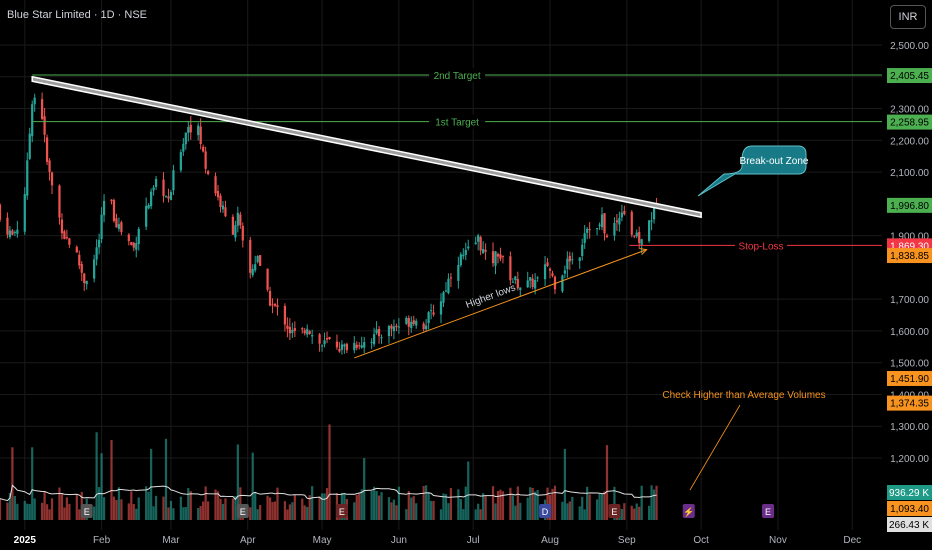 Image resolution: width=932 pixels, height=550 pixels. What do you see at coordinates (909, 46) in the screenshot?
I see `y-tick-label: 2,500.00` at bounding box center [909, 46].